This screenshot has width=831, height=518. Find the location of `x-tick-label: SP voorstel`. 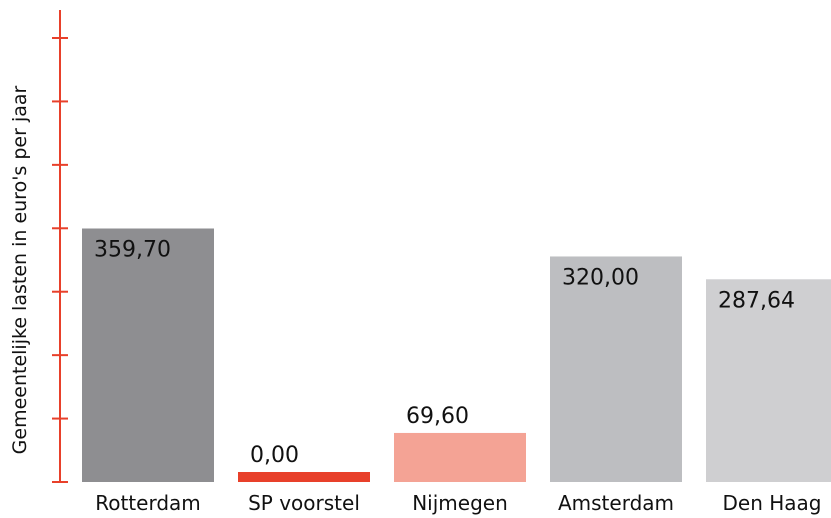

x-tick-label: SP voorstel is located at coordinates (304, 503).